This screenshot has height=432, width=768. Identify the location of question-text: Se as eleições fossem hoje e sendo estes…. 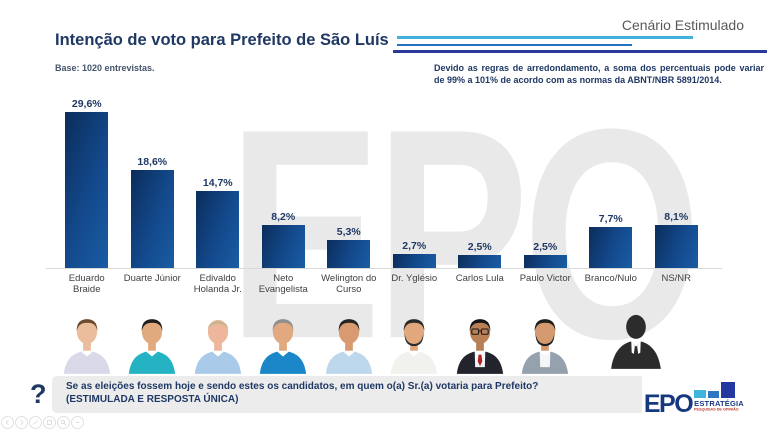
(302, 393).